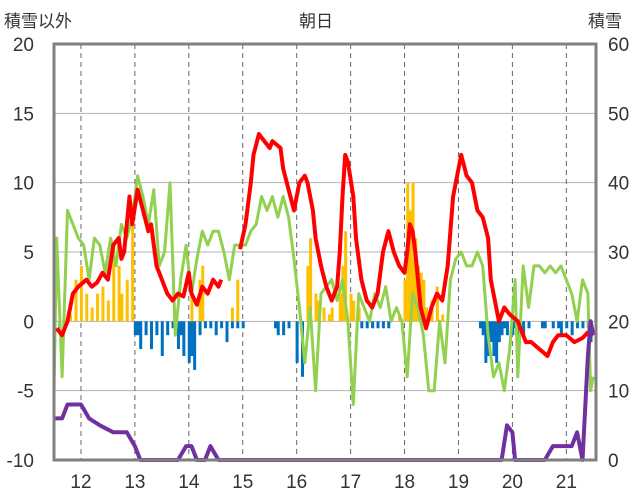 The height and width of the screenshot is (501, 636). Describe the element at coordinates (350, 482) in the screenshot. I see `x-tick-label: 17` at that location.